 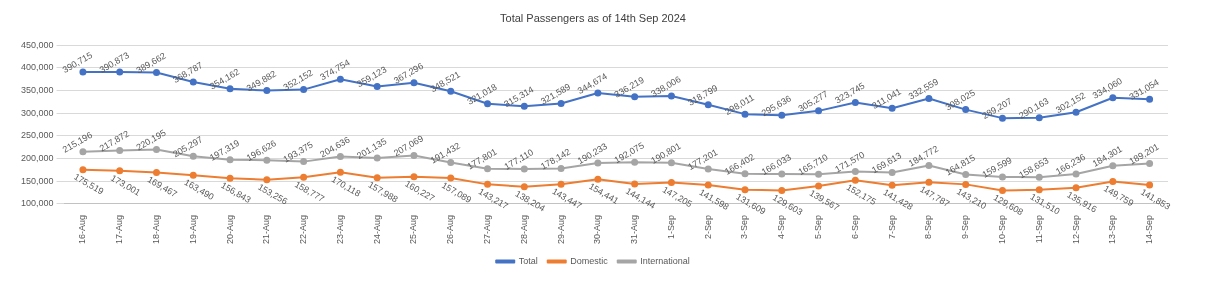 I want to click on x-tick-label: 5-Sep, so click(x=818, y=227).